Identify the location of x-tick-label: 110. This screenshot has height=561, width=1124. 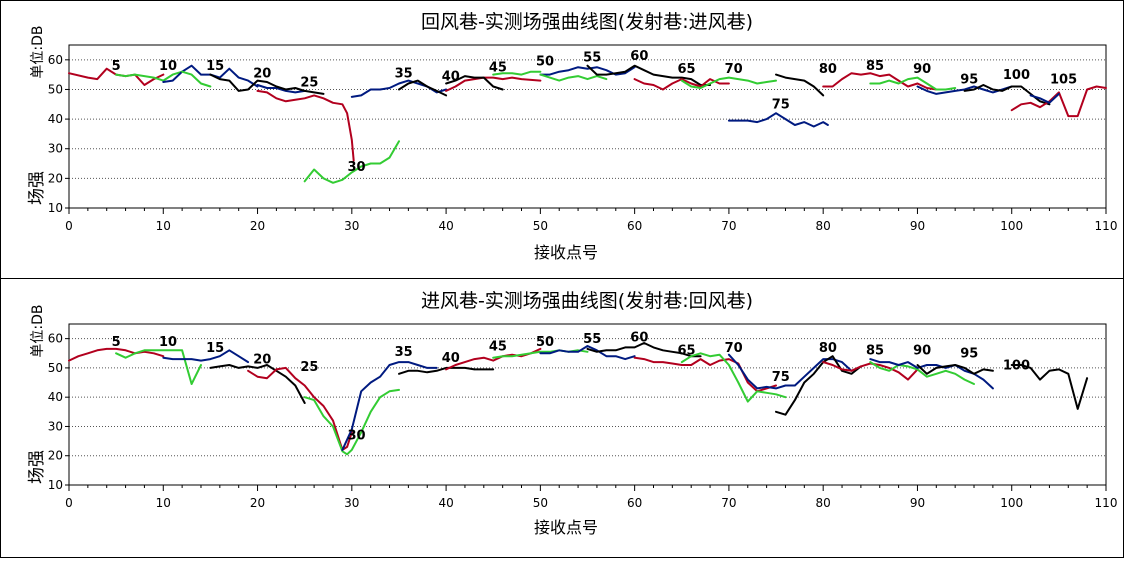
(1106, 503).